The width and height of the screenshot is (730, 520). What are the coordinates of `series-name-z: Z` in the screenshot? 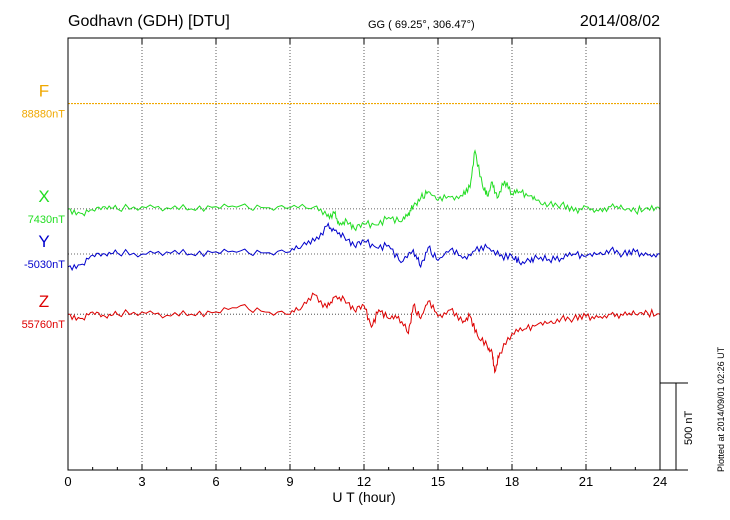 It's located at (44, 301).